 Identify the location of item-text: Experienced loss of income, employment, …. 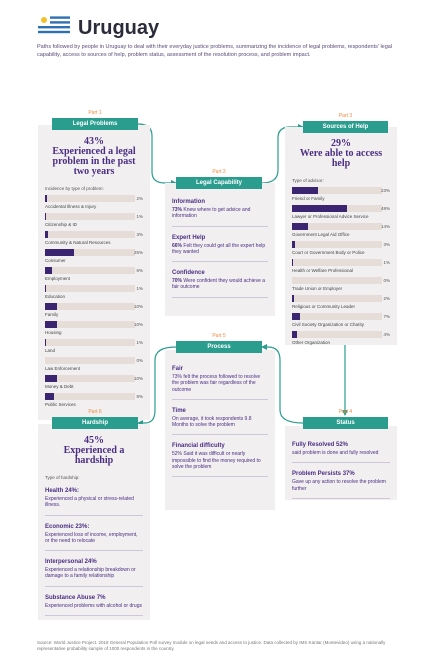
(91, 537).